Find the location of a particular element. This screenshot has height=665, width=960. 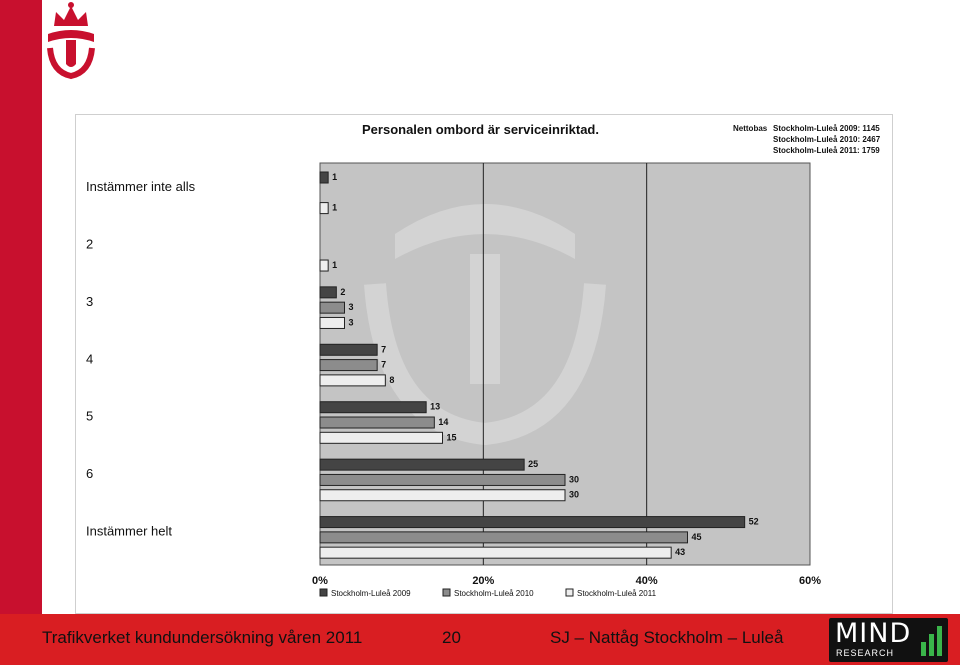

data-label: 45 is located at coordinates (697, 537).